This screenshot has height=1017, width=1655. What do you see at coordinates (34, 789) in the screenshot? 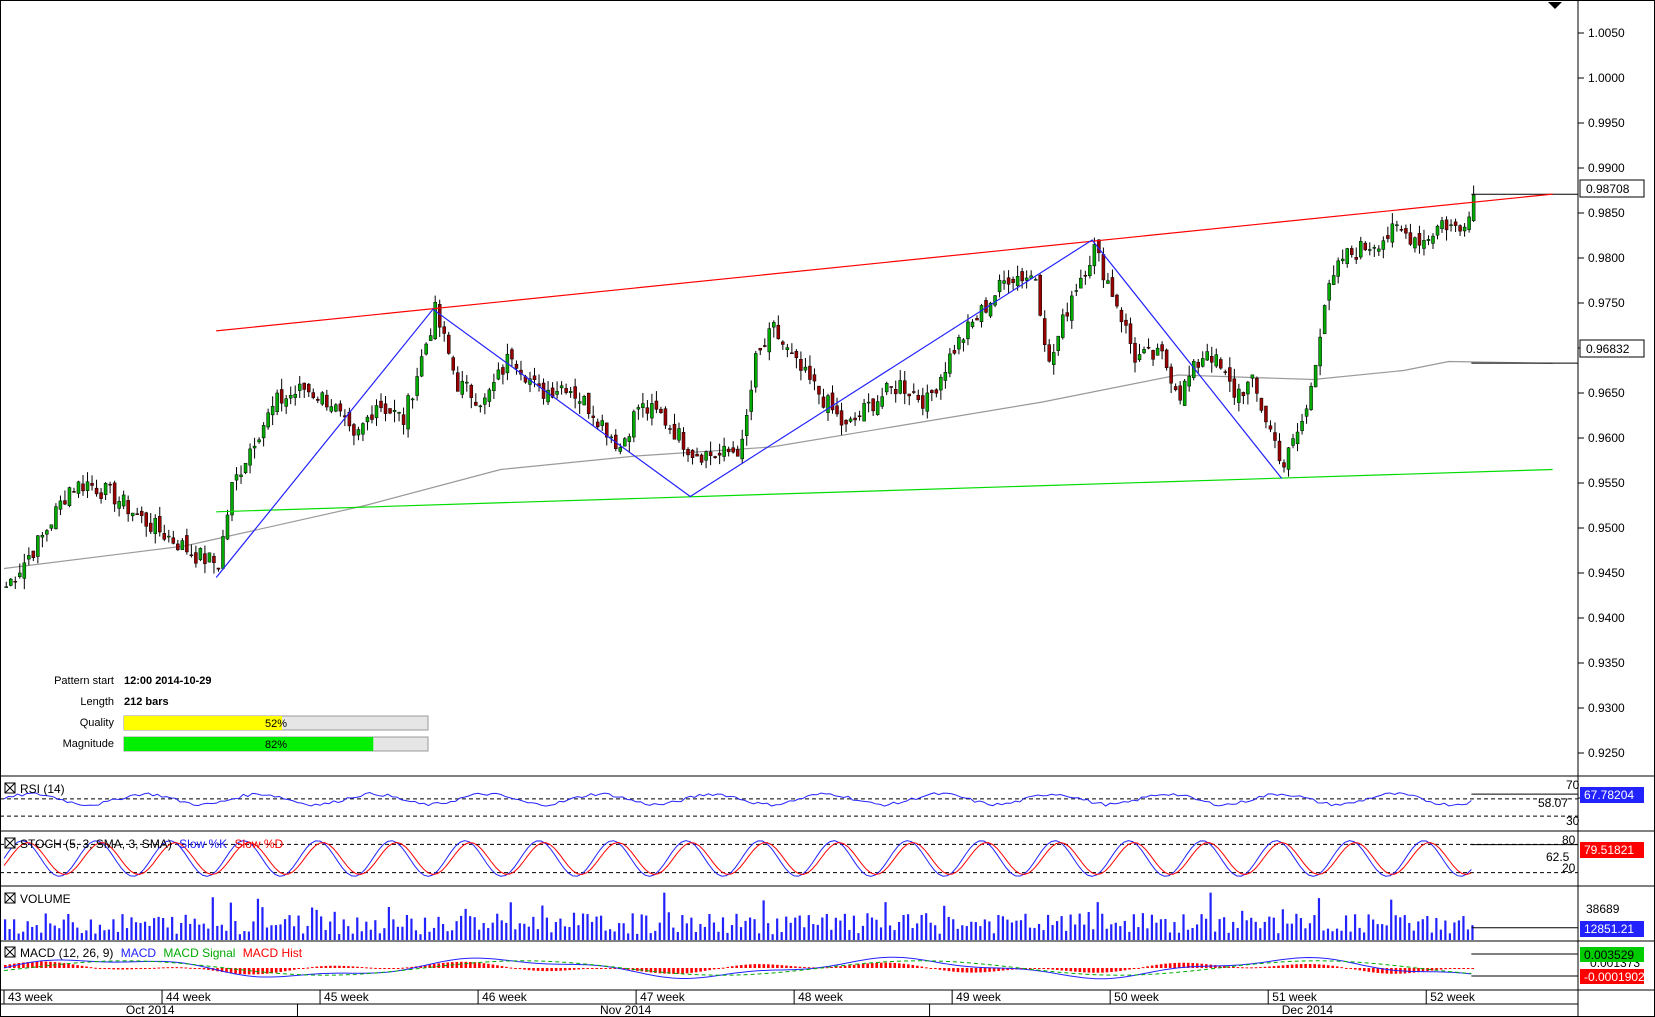
I see `rsi-title: RSI (14)` at bounding box center [34, 789].